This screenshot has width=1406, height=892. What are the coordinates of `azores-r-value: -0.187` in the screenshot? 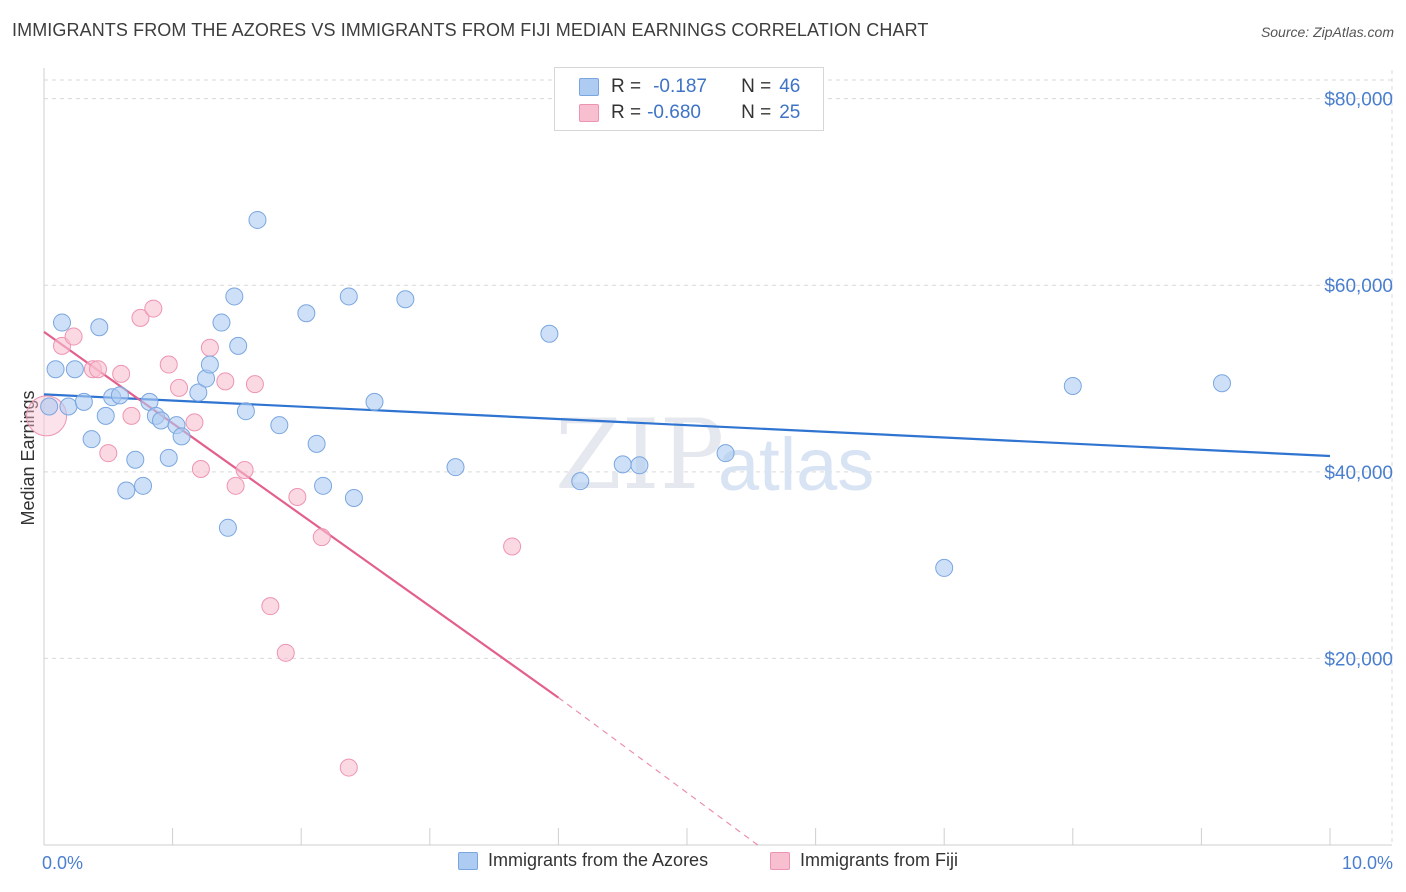 It's located at (680, 86).